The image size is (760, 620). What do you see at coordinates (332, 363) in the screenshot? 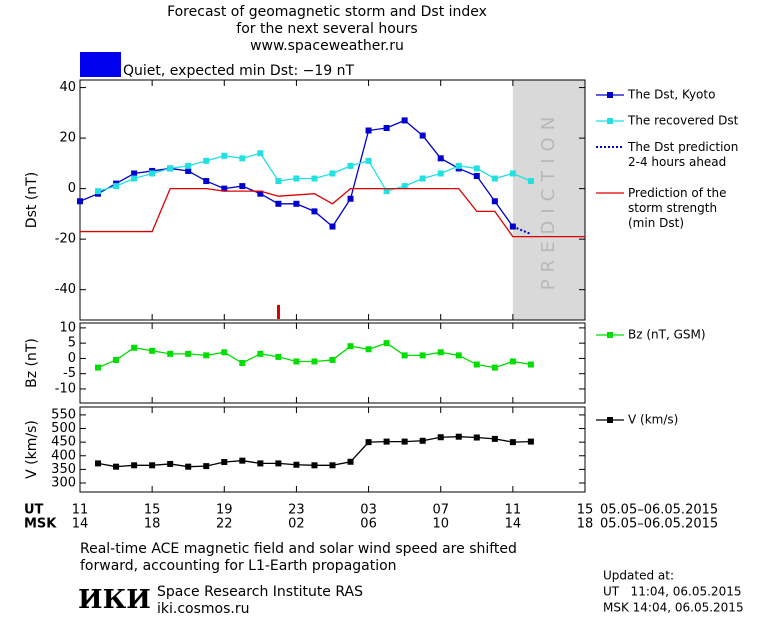
I see `plot-frame` at bounding box center [332, 363].